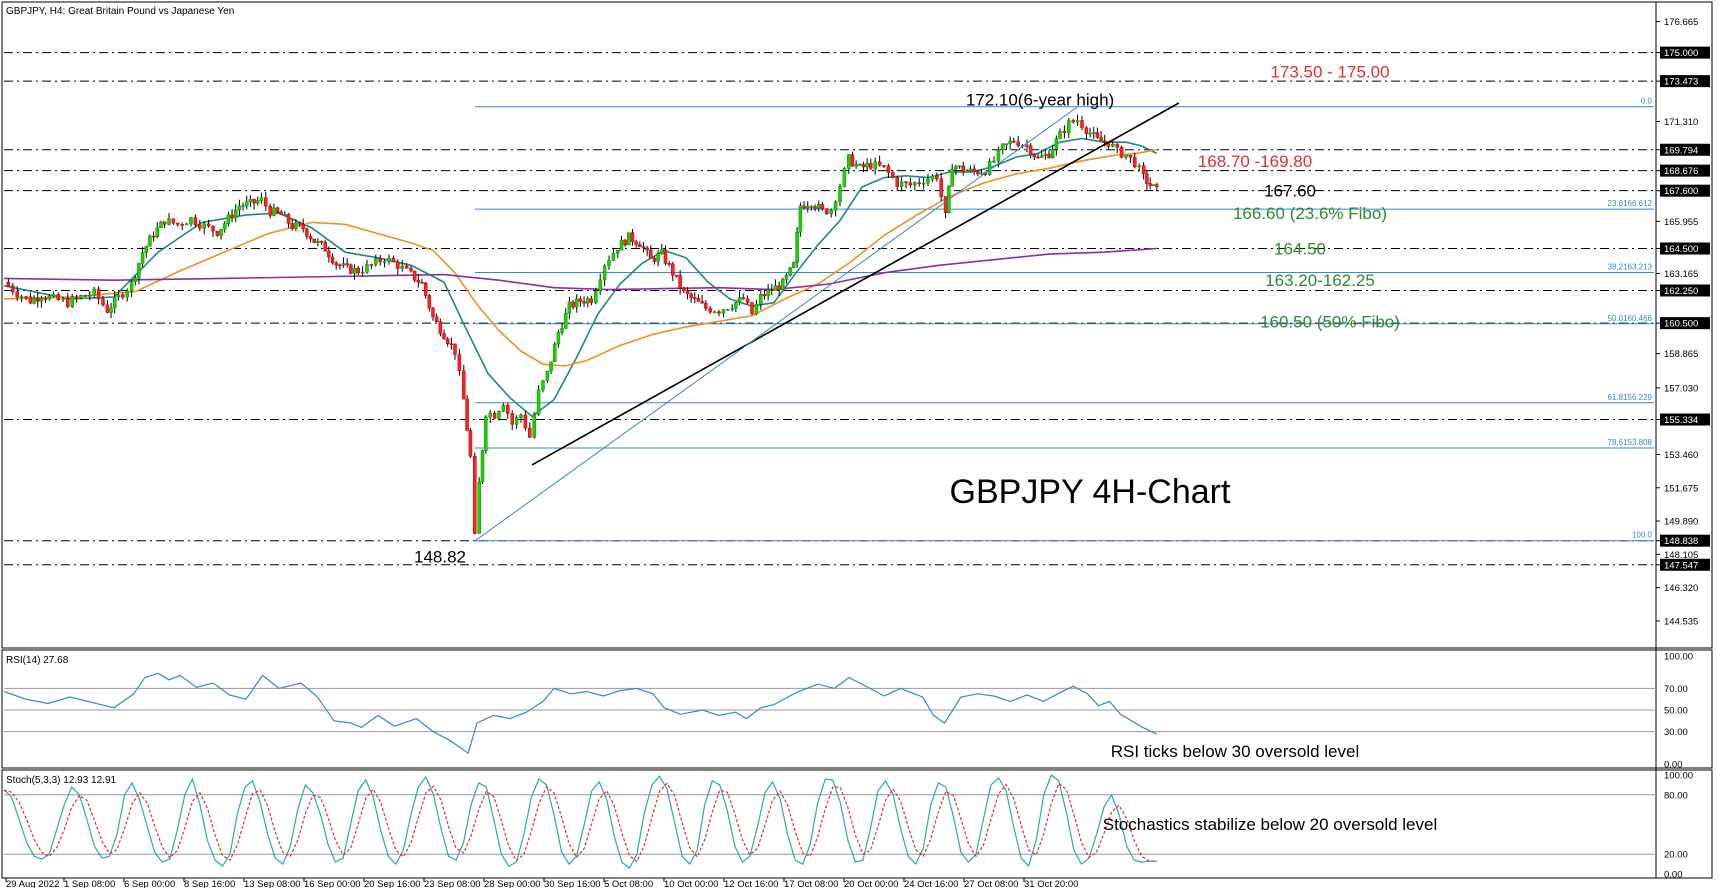 This screenshot has width=1720, height=893. What do you see at coordinates (1681, 222) in the screenshot?
I see `price-tick-label: 165.955` at bounding box center [1681, 222].